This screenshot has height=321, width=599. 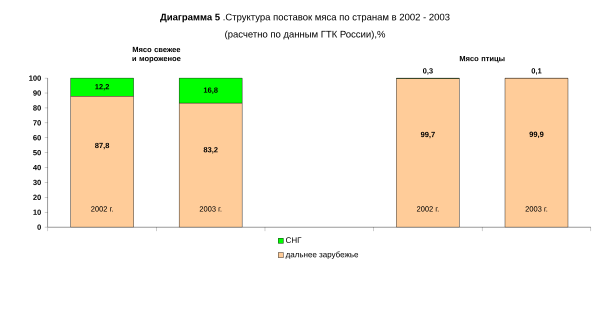 I want to click on chart-subtitle: (расчетно по данным ГТК России),%, so click(x=305, y=35).